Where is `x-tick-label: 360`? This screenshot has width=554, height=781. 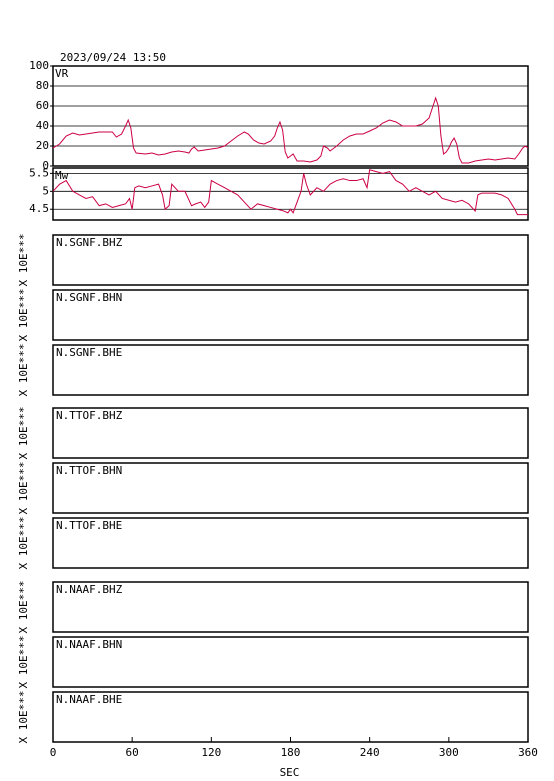 x-tick-label: 360 is located at coordinates (528, 752).